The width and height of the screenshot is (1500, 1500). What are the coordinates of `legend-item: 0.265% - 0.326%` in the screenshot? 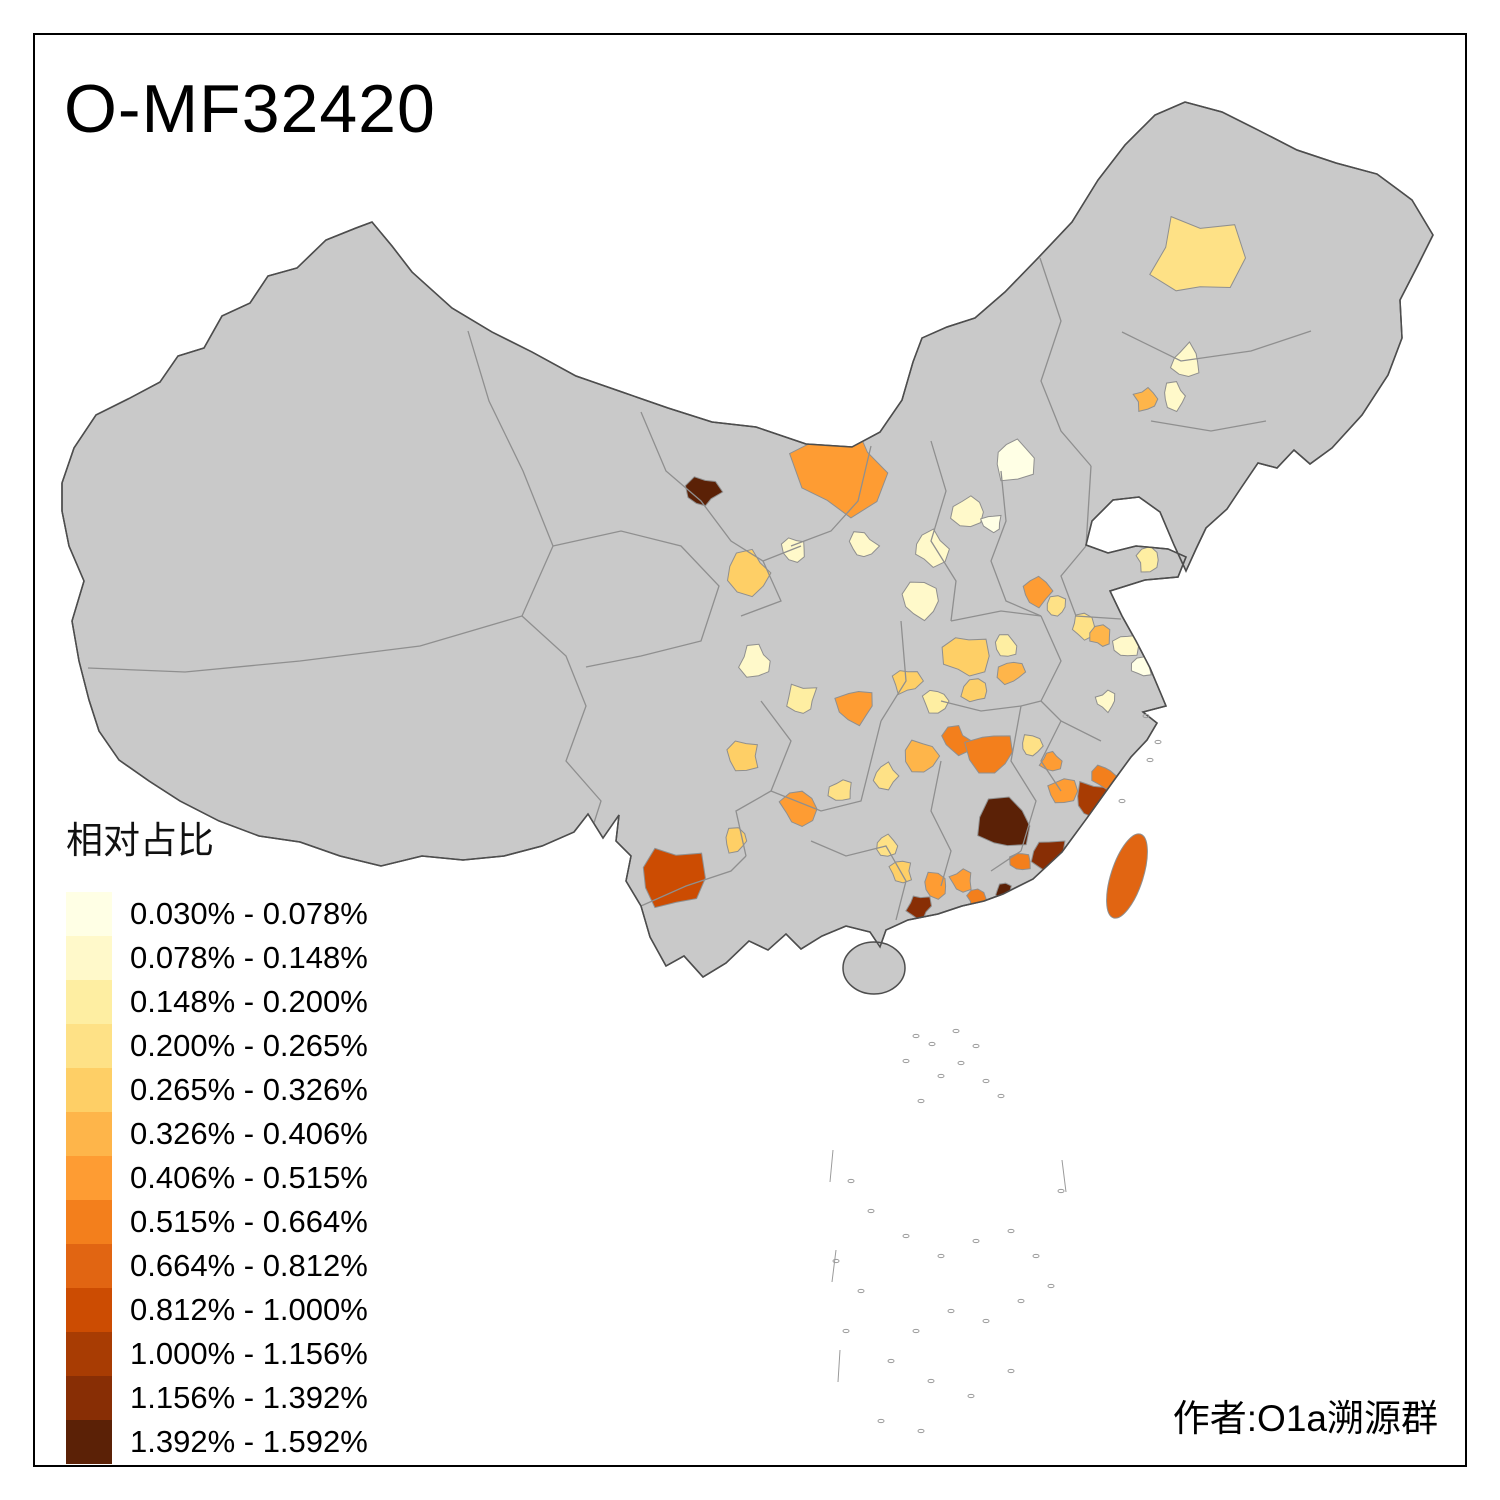 It's located at (217, 1090).